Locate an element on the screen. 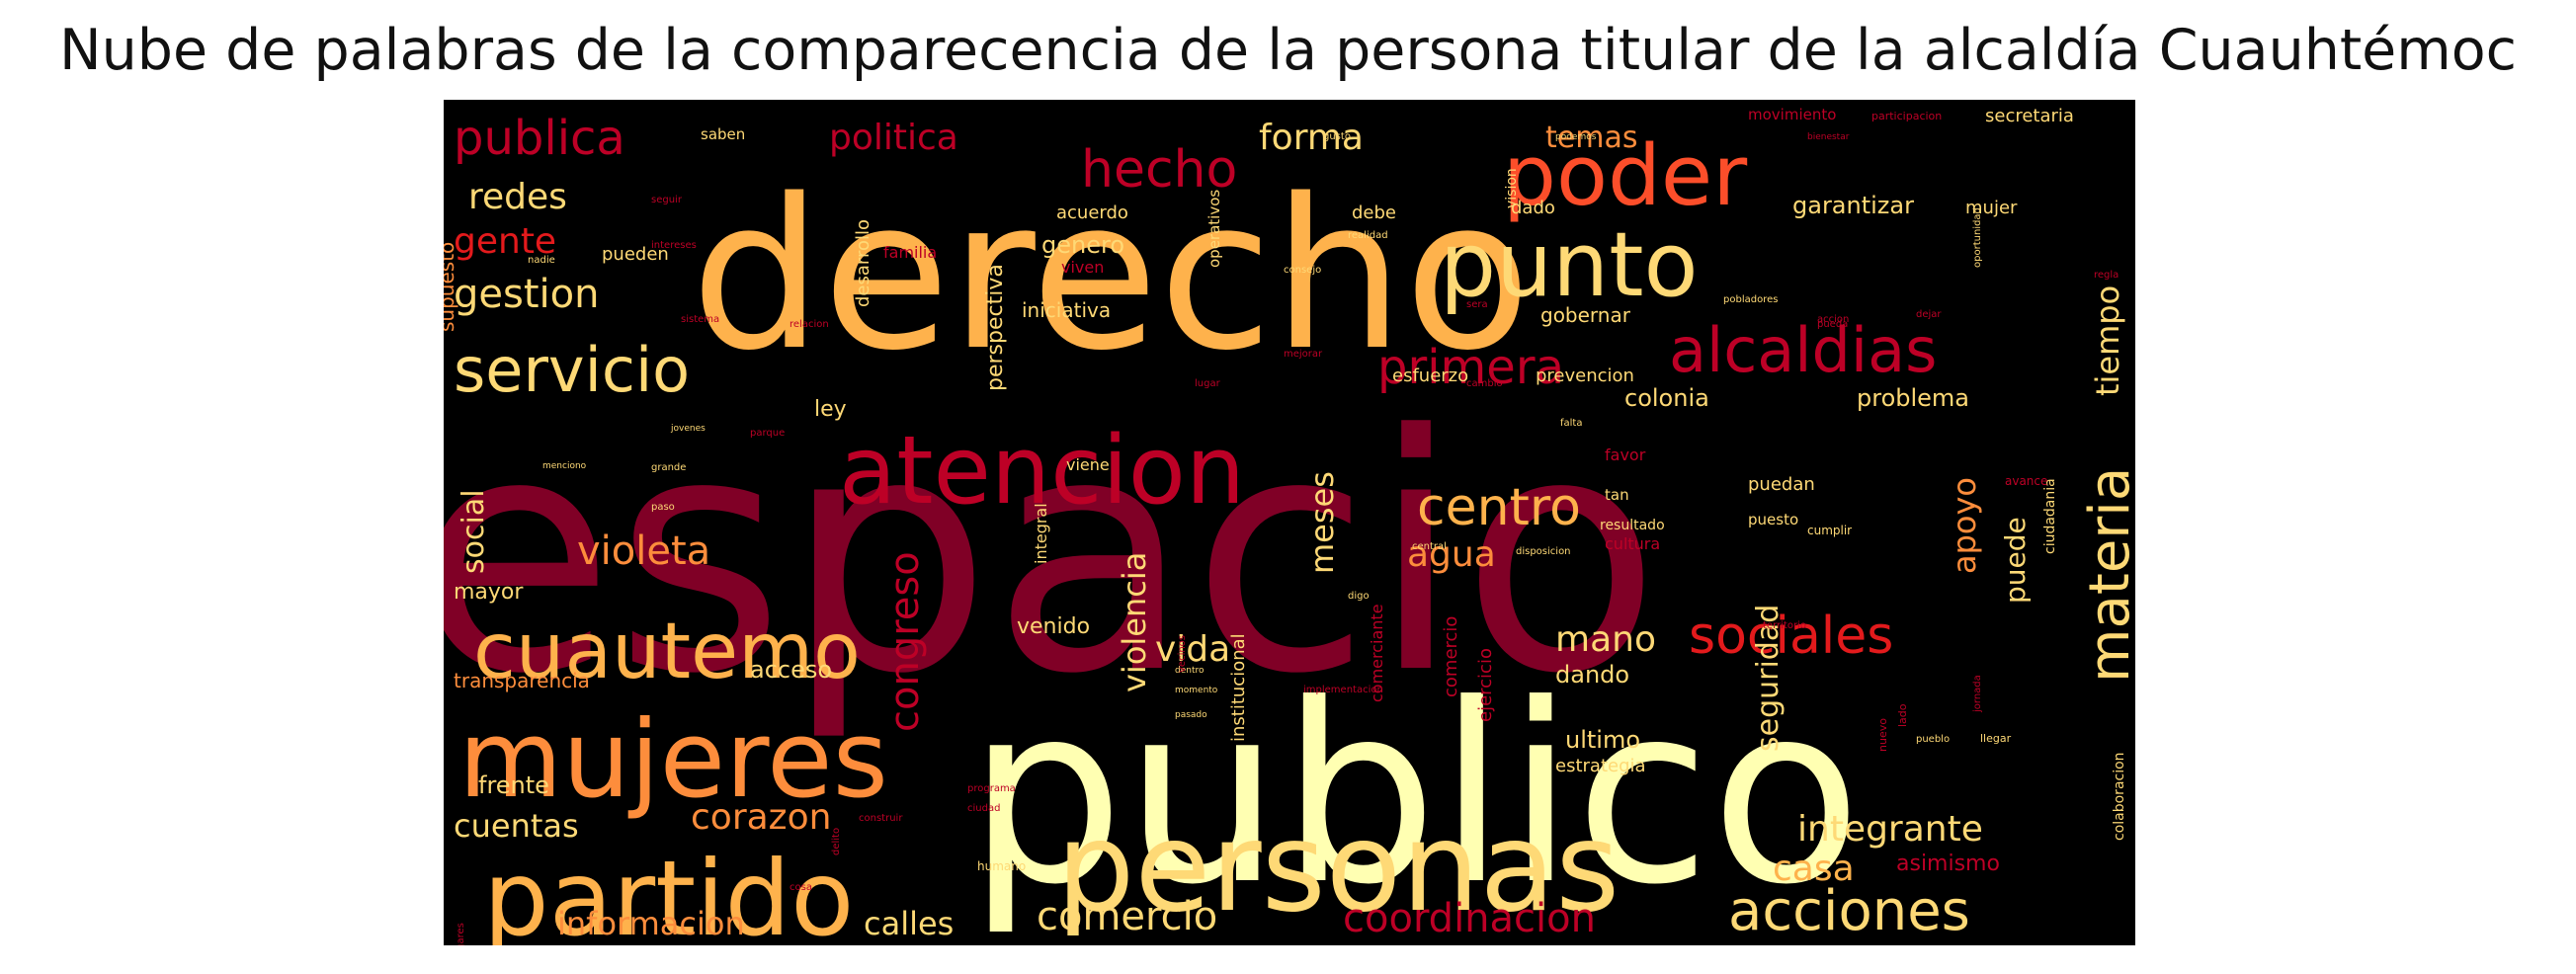 This screenshot has width=2576, height=974. cloud-word: alcaldias is located at coordinates (1803, 350).